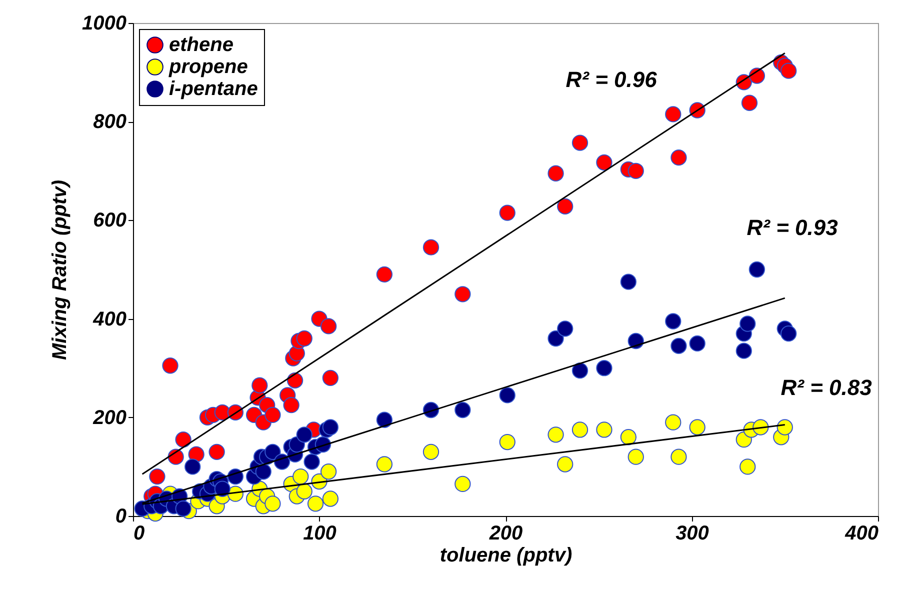 This screenshot has width=902, height=605. What do you see at coordinates (120, 517) in the screenshot?
I see `y-tick-label: 0` at bounding box center [120, 517].